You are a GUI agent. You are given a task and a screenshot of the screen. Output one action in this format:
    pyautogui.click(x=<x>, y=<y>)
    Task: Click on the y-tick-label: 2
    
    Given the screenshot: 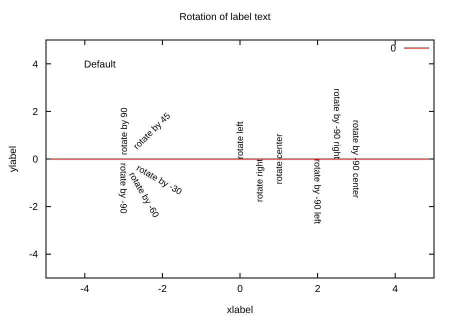 What is the action you would take?
    pyautogui.click(x=35, y=112)
    